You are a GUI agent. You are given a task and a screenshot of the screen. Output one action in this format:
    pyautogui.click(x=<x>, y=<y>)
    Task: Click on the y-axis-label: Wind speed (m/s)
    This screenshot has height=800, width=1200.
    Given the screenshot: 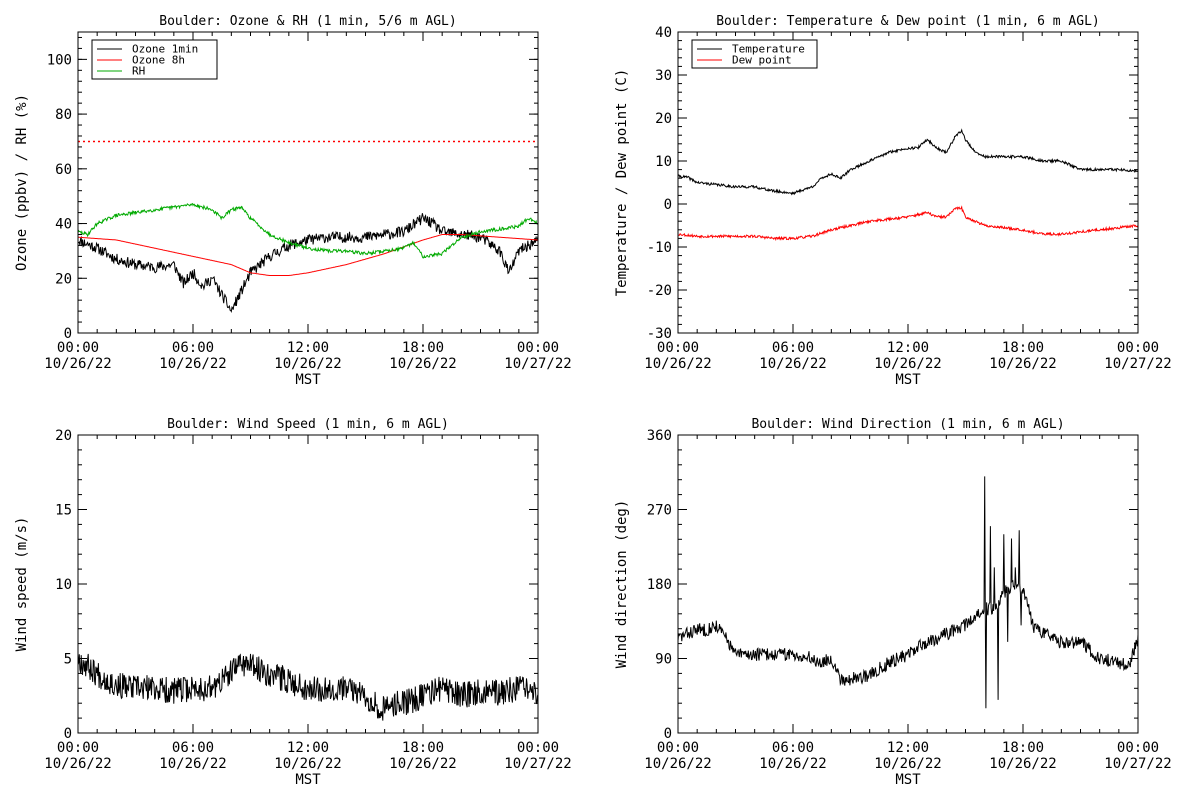 What is the action you would take?
    pyautogui.click(x=22, y=584)
    